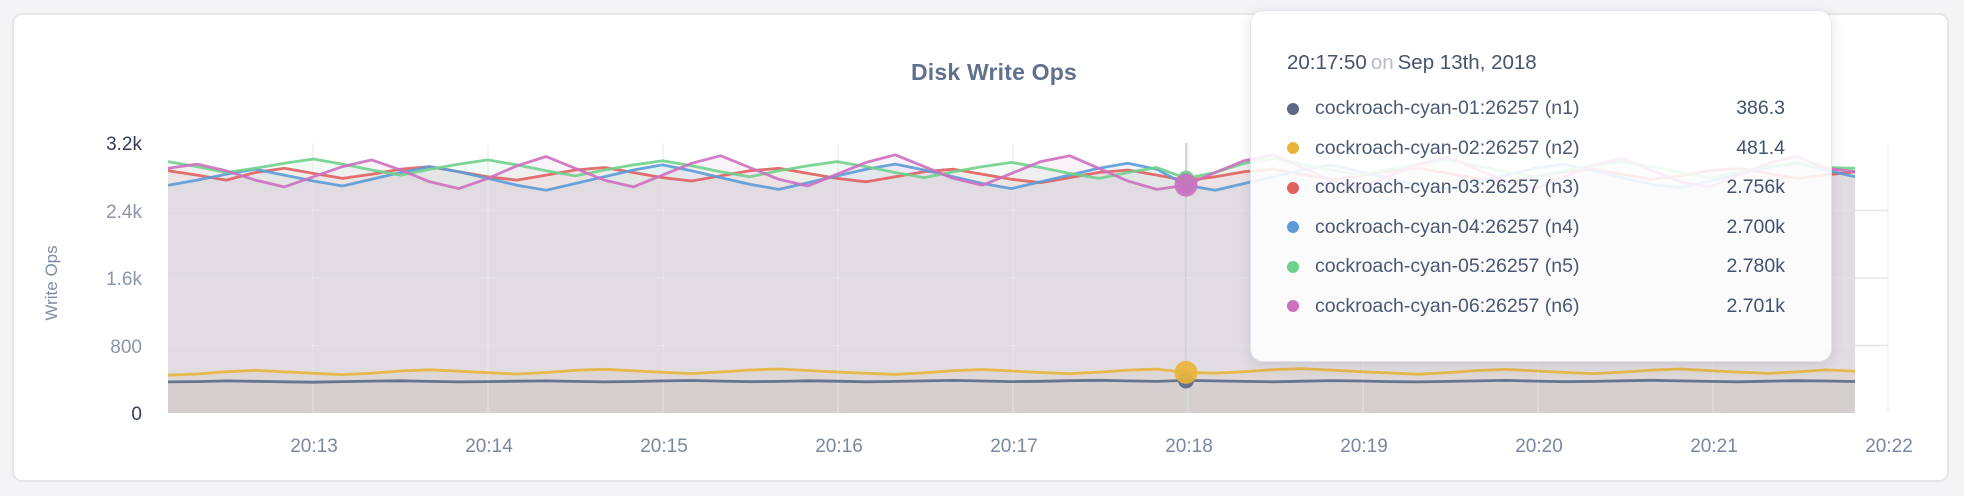 Image resolution: width=1964 pixels, height=496 pixels. Describe the element at coordinates (124, 279) in the screenshot. I see `y-tick-label: 1.6k` at that location.